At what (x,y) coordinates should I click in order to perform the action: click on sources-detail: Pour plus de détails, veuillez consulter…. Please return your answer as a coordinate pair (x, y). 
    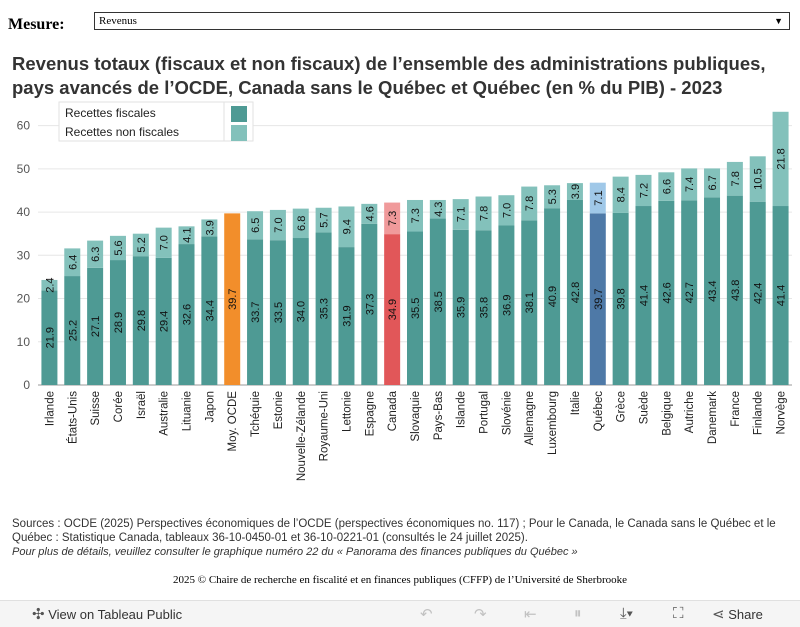
    Looking at the image, I should click on (295, 552).